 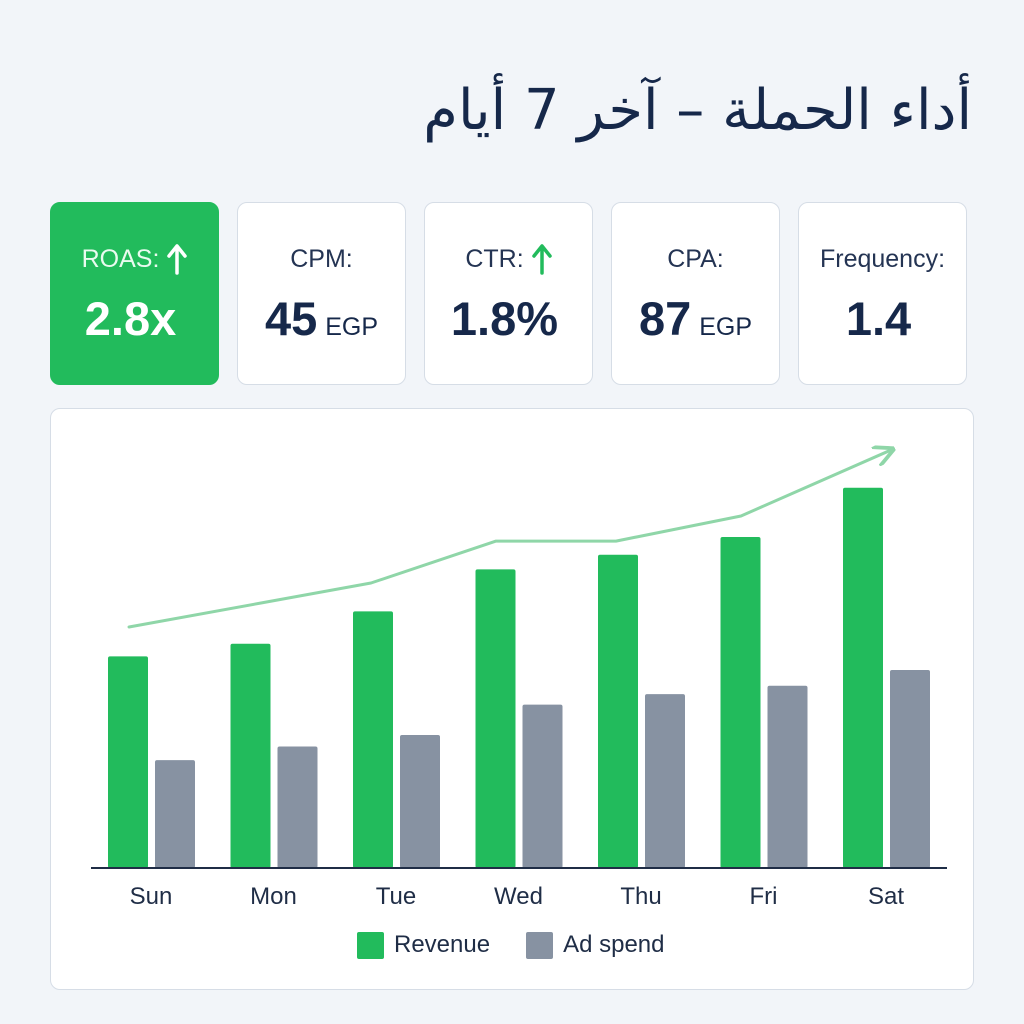 What do you see at coordinates (665, 318) in the screenshot?
I see `kpi-value: 87` at bounding box center [665, 318].